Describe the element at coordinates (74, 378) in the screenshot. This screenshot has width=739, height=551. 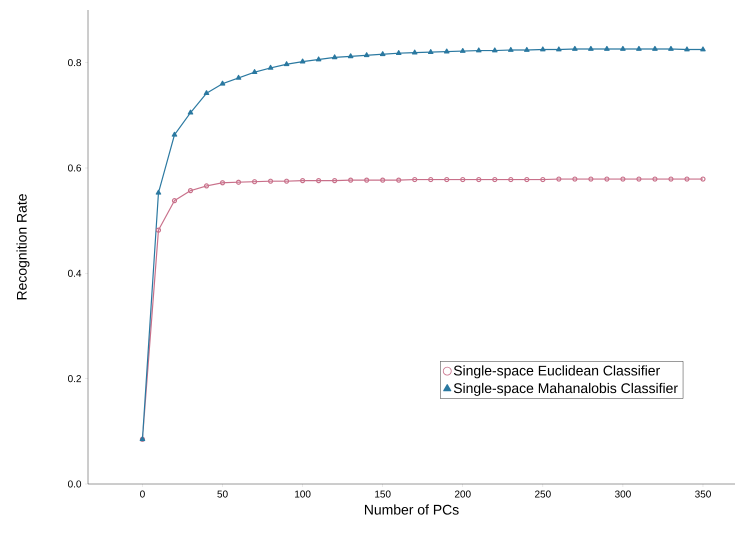
I see `y-tick-label: 0.2` at that location.